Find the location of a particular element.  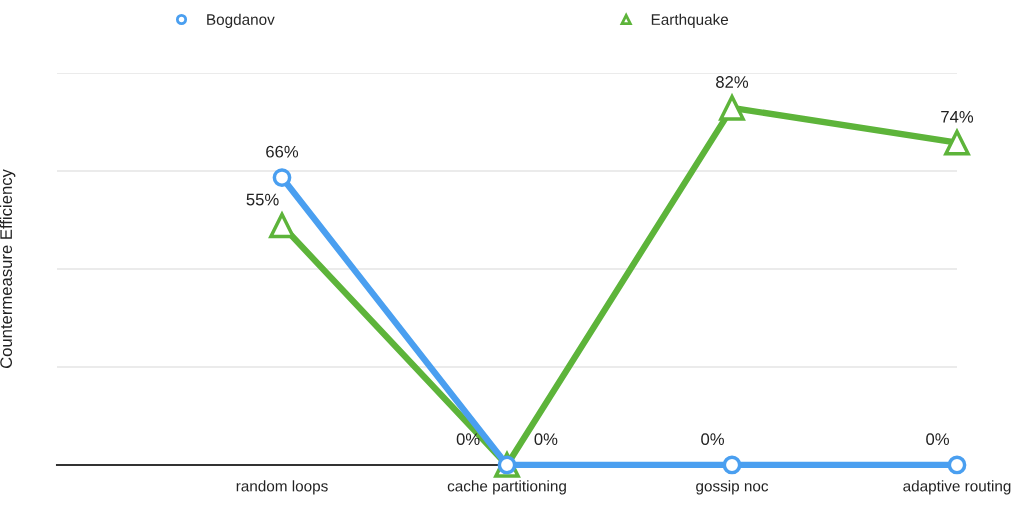

data-label: 82% is located at coordinates (732, 82).